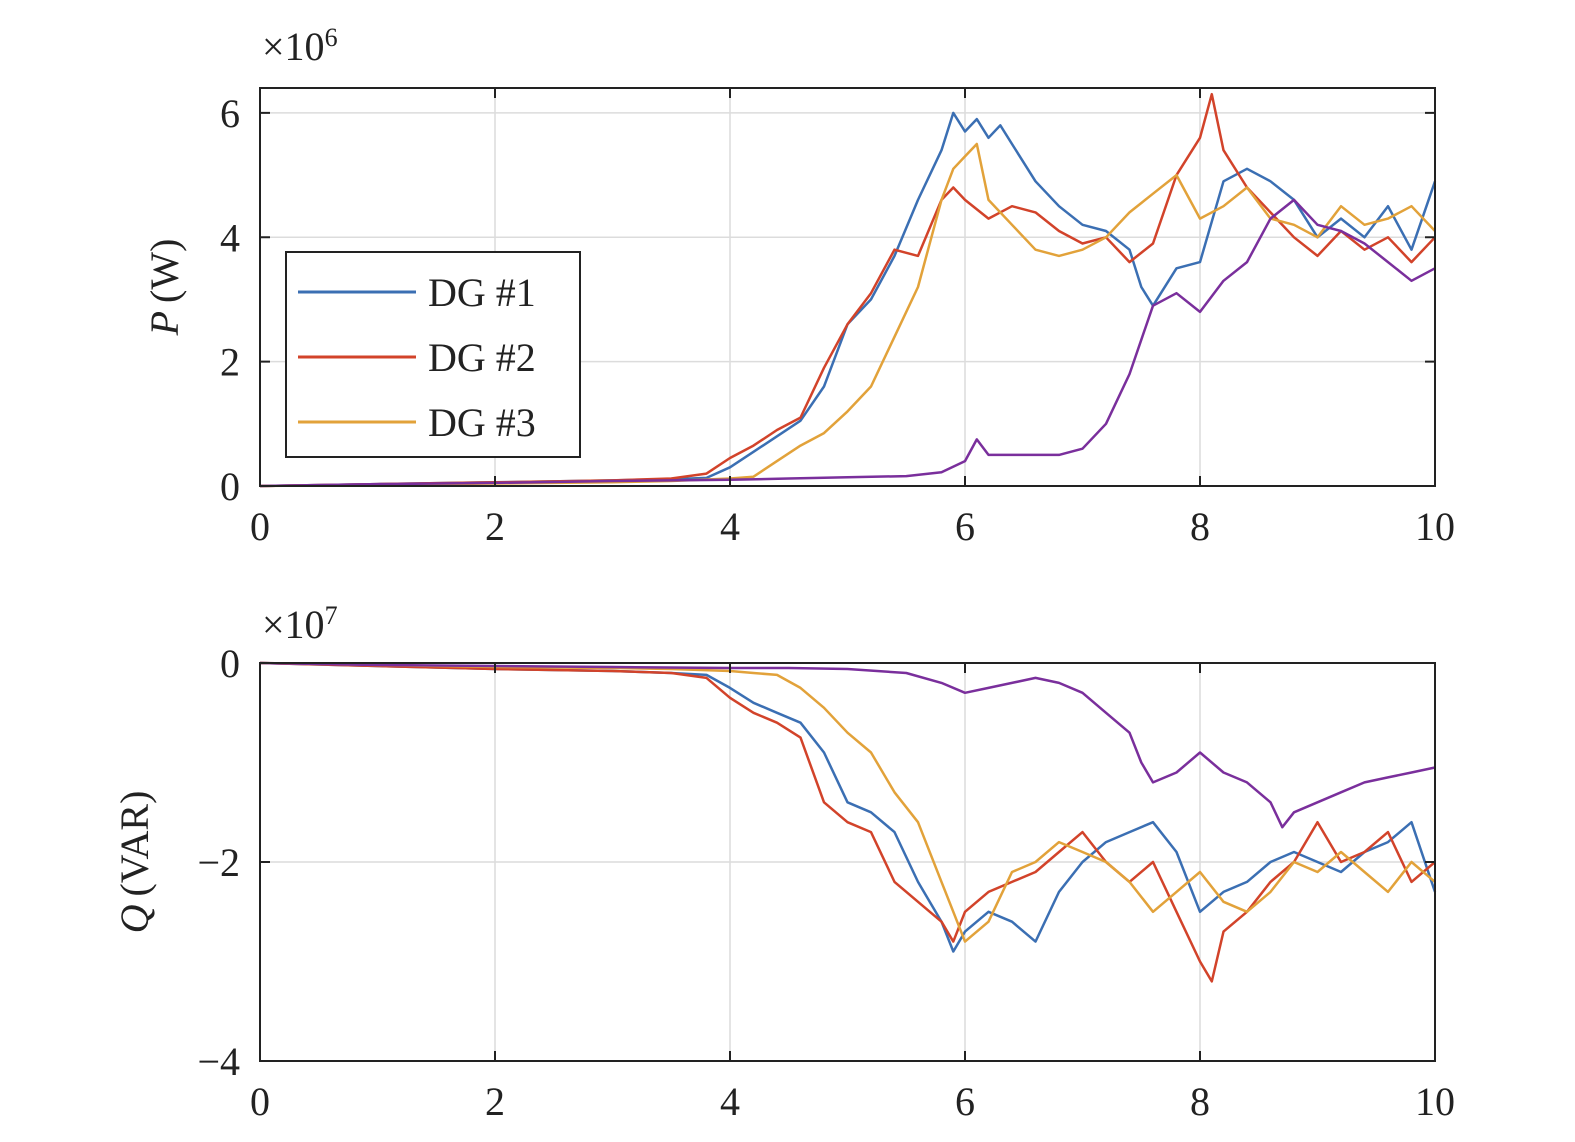 This screenshot has height=1142, width=1575. Describe the element at coordinates (331, 37) in the screenshot. I see `exponent-power: 6` at that location.